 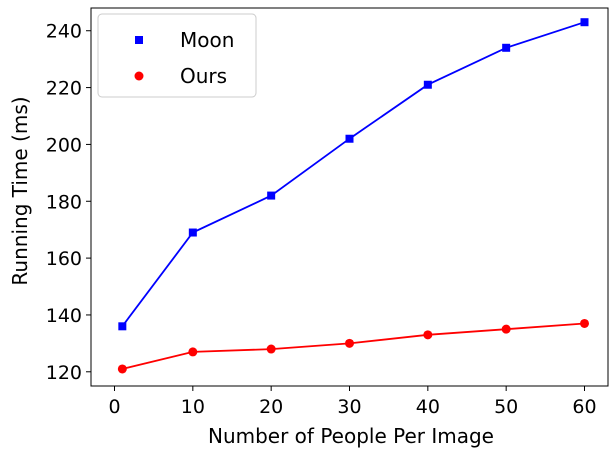 What do you see at coordinates (114, 407) in the screenshot?
I see `x-tick-label: 0` at bounding box center [114, 407].